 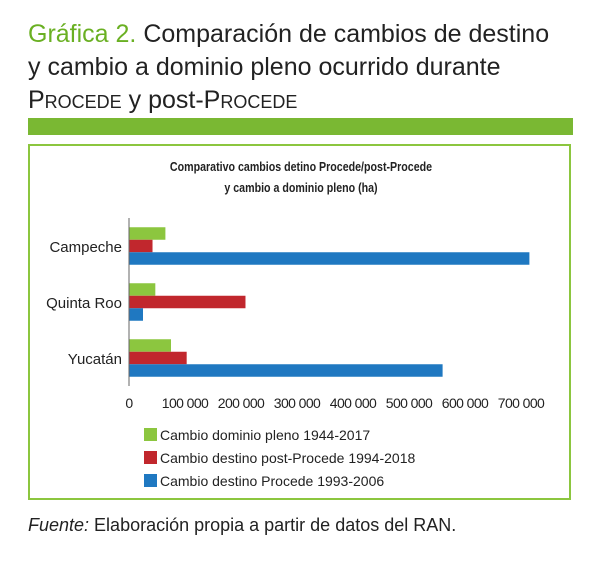 What do you see at coordinates (300, 187) in the screenshot?
I see `chart-subtitle: y cambio a dominio pleno (ha)` at bounding box center [300, 187].